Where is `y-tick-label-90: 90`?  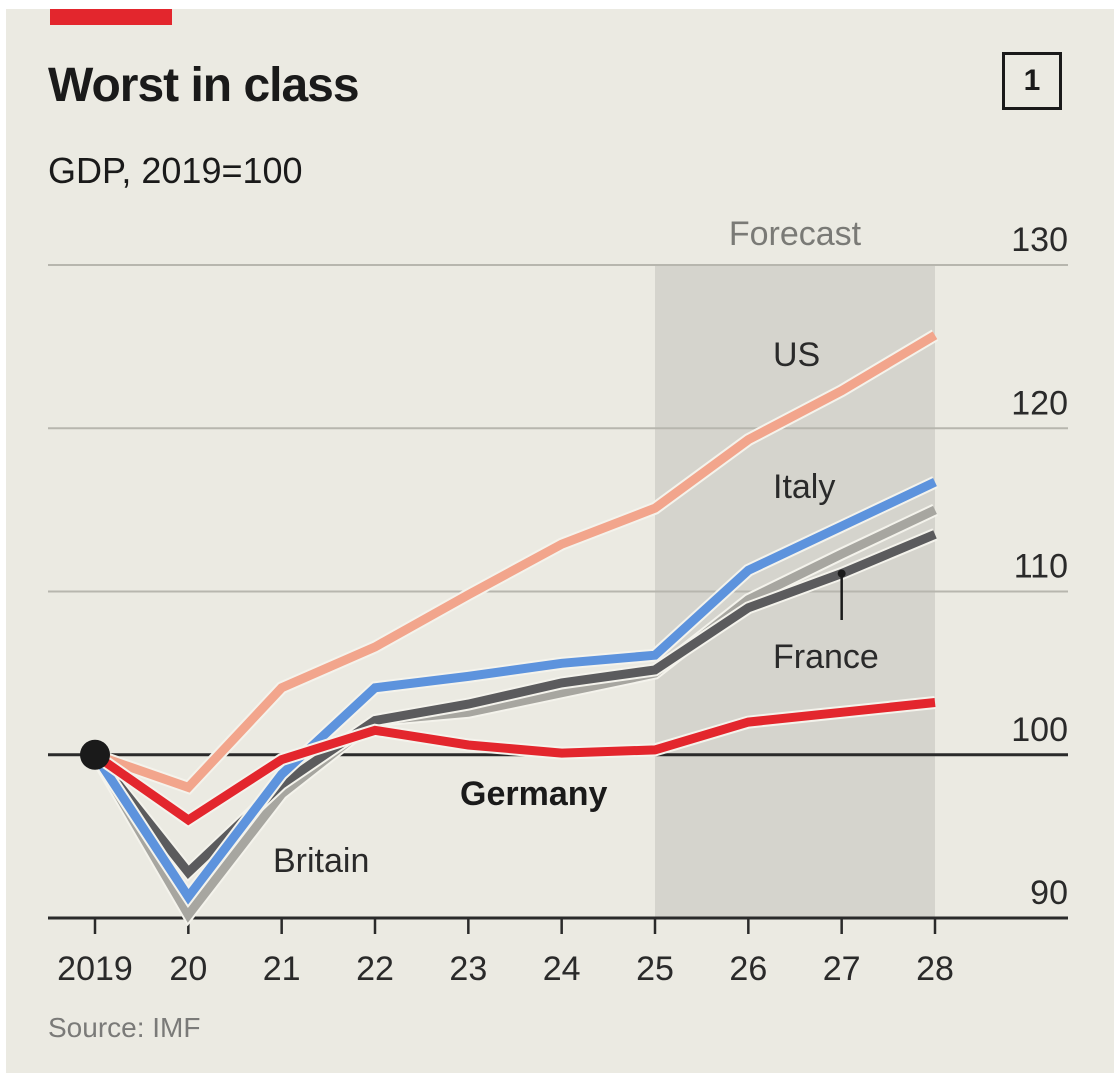
y-tick-label-90: 90 is located at coordinates (1049, 893).